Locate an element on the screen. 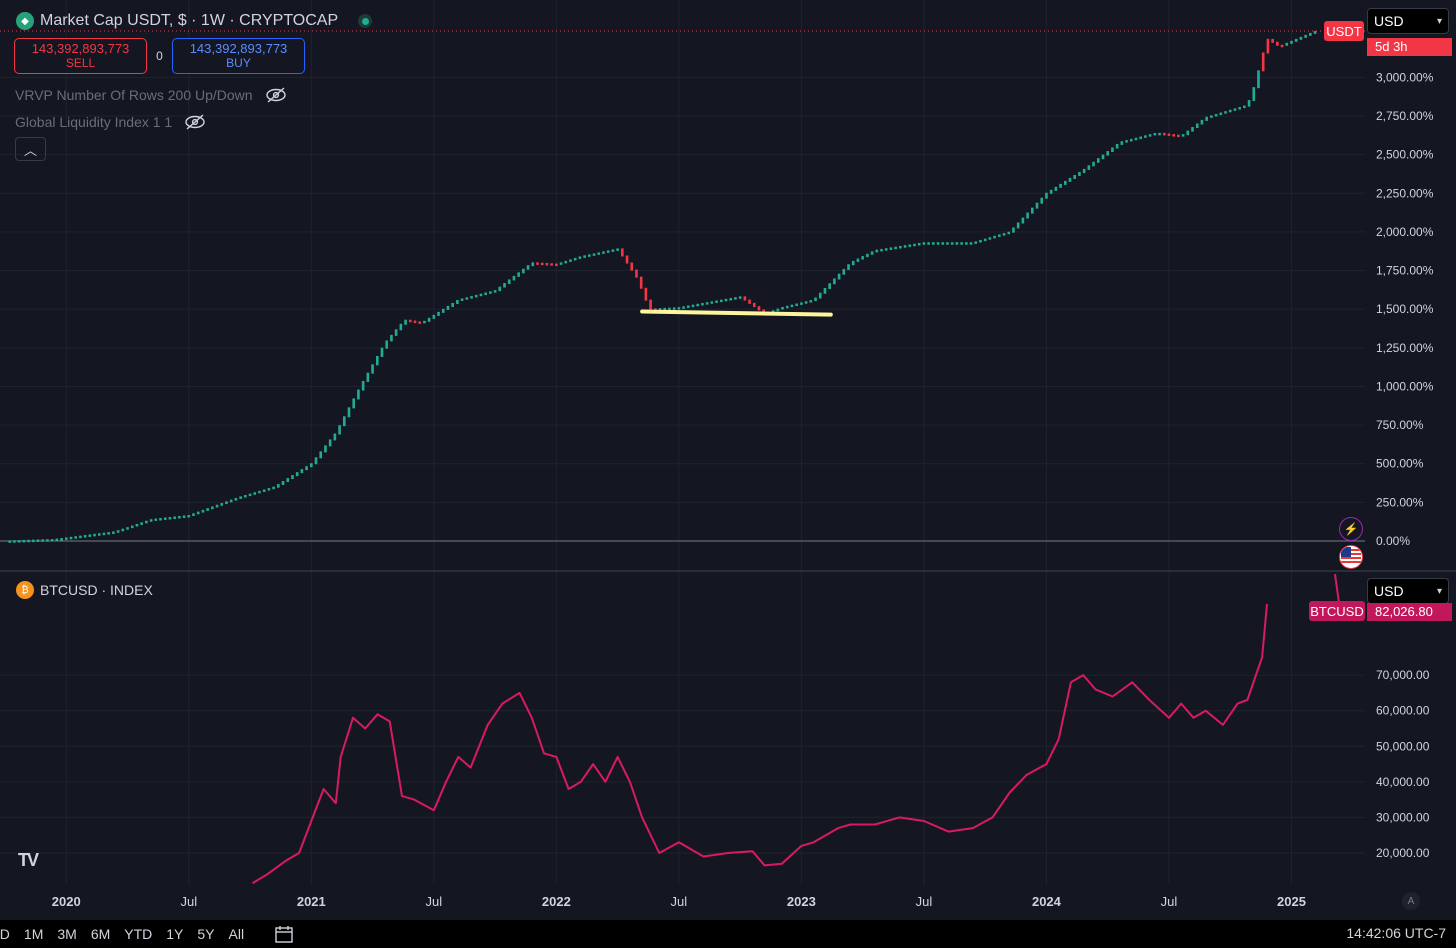 This screenshot has width=1456, height=948. collapse-legend-button: ︿ is located at coordinates (30, 149).